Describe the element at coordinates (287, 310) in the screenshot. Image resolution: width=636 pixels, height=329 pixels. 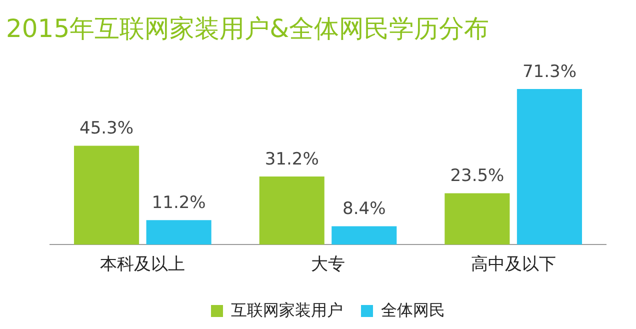
I see `legend-label: 互联网家装用户` at that location.